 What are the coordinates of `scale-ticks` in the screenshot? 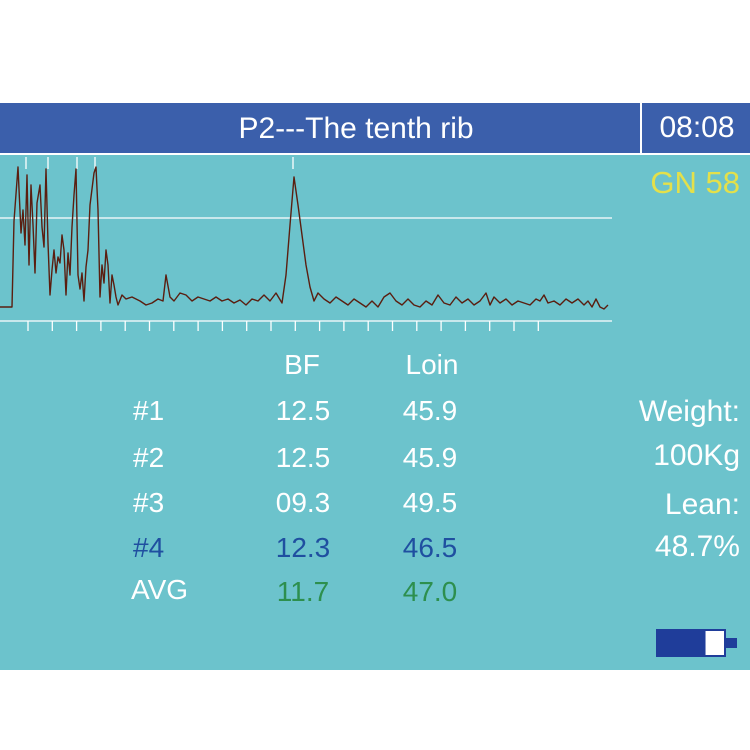 It's located at (283, 326).